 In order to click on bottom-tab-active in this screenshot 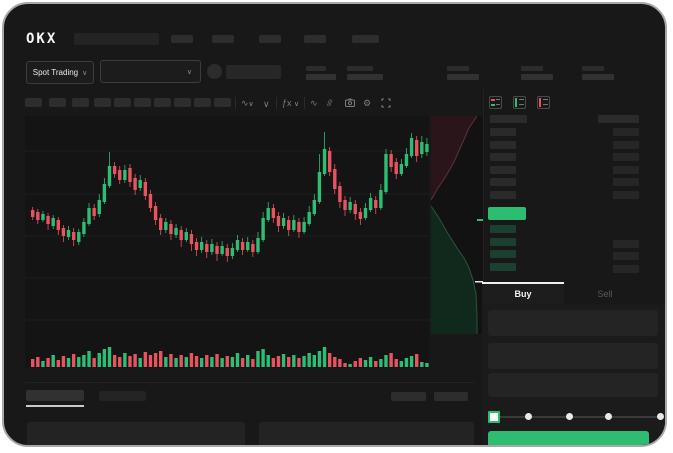, I will do `click(55, 395)`.